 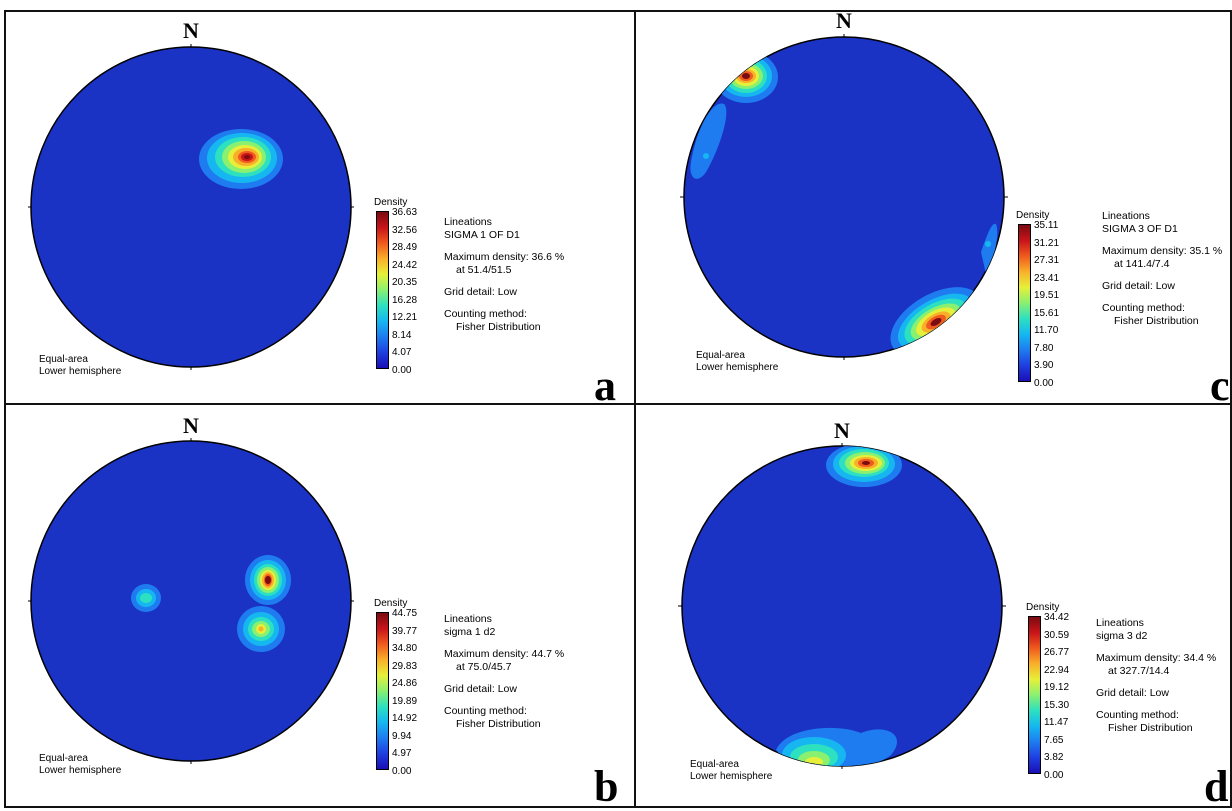 I want to click on north-label-a: N, so click(x=191, y=30).